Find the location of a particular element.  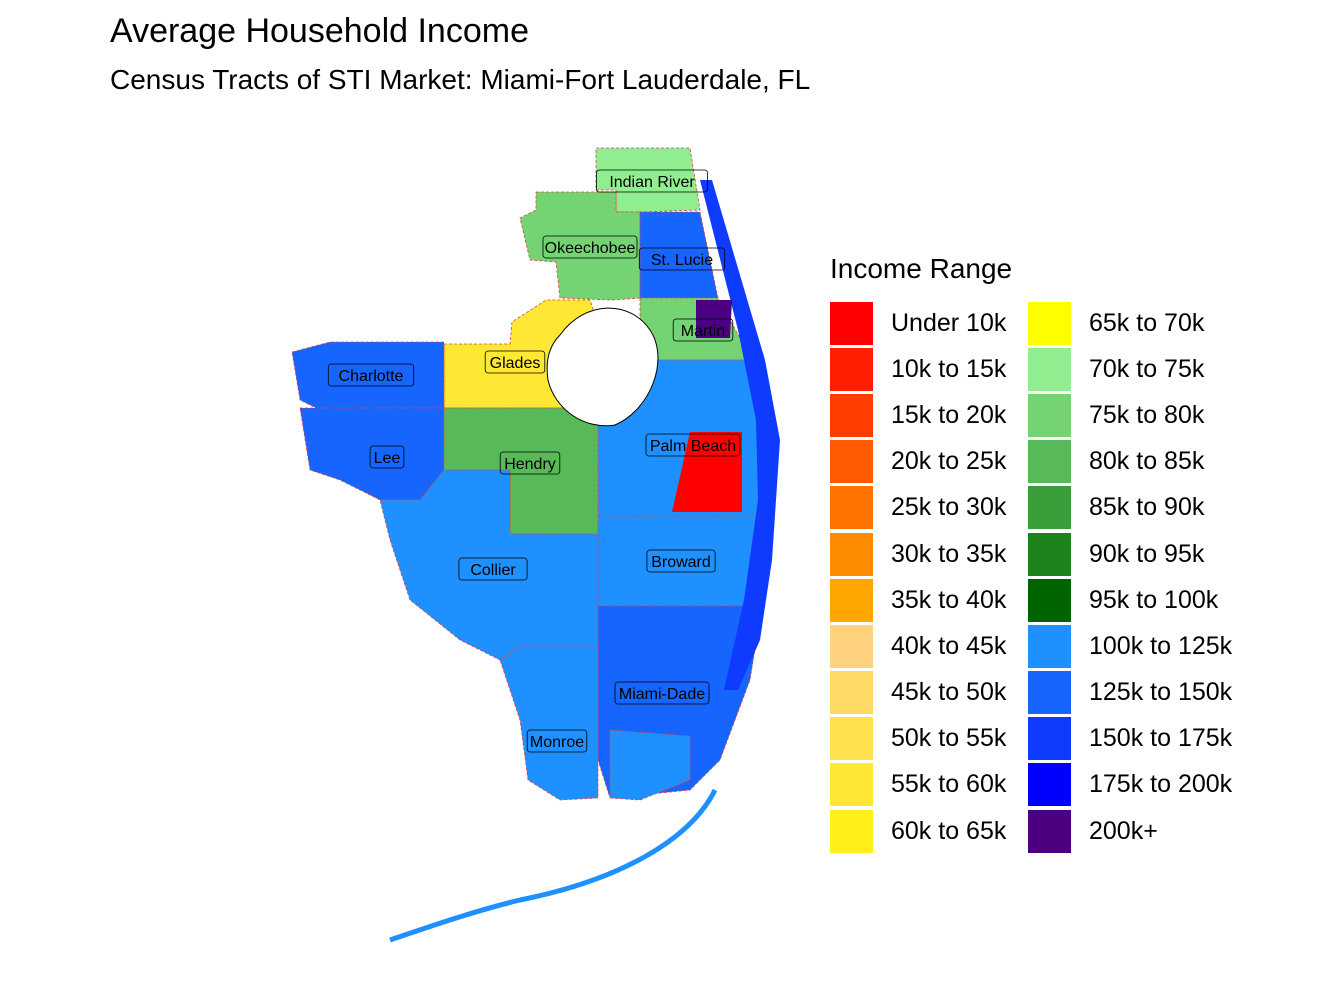

legend-label: 35k to 40k is located at coordinates (949, 599).